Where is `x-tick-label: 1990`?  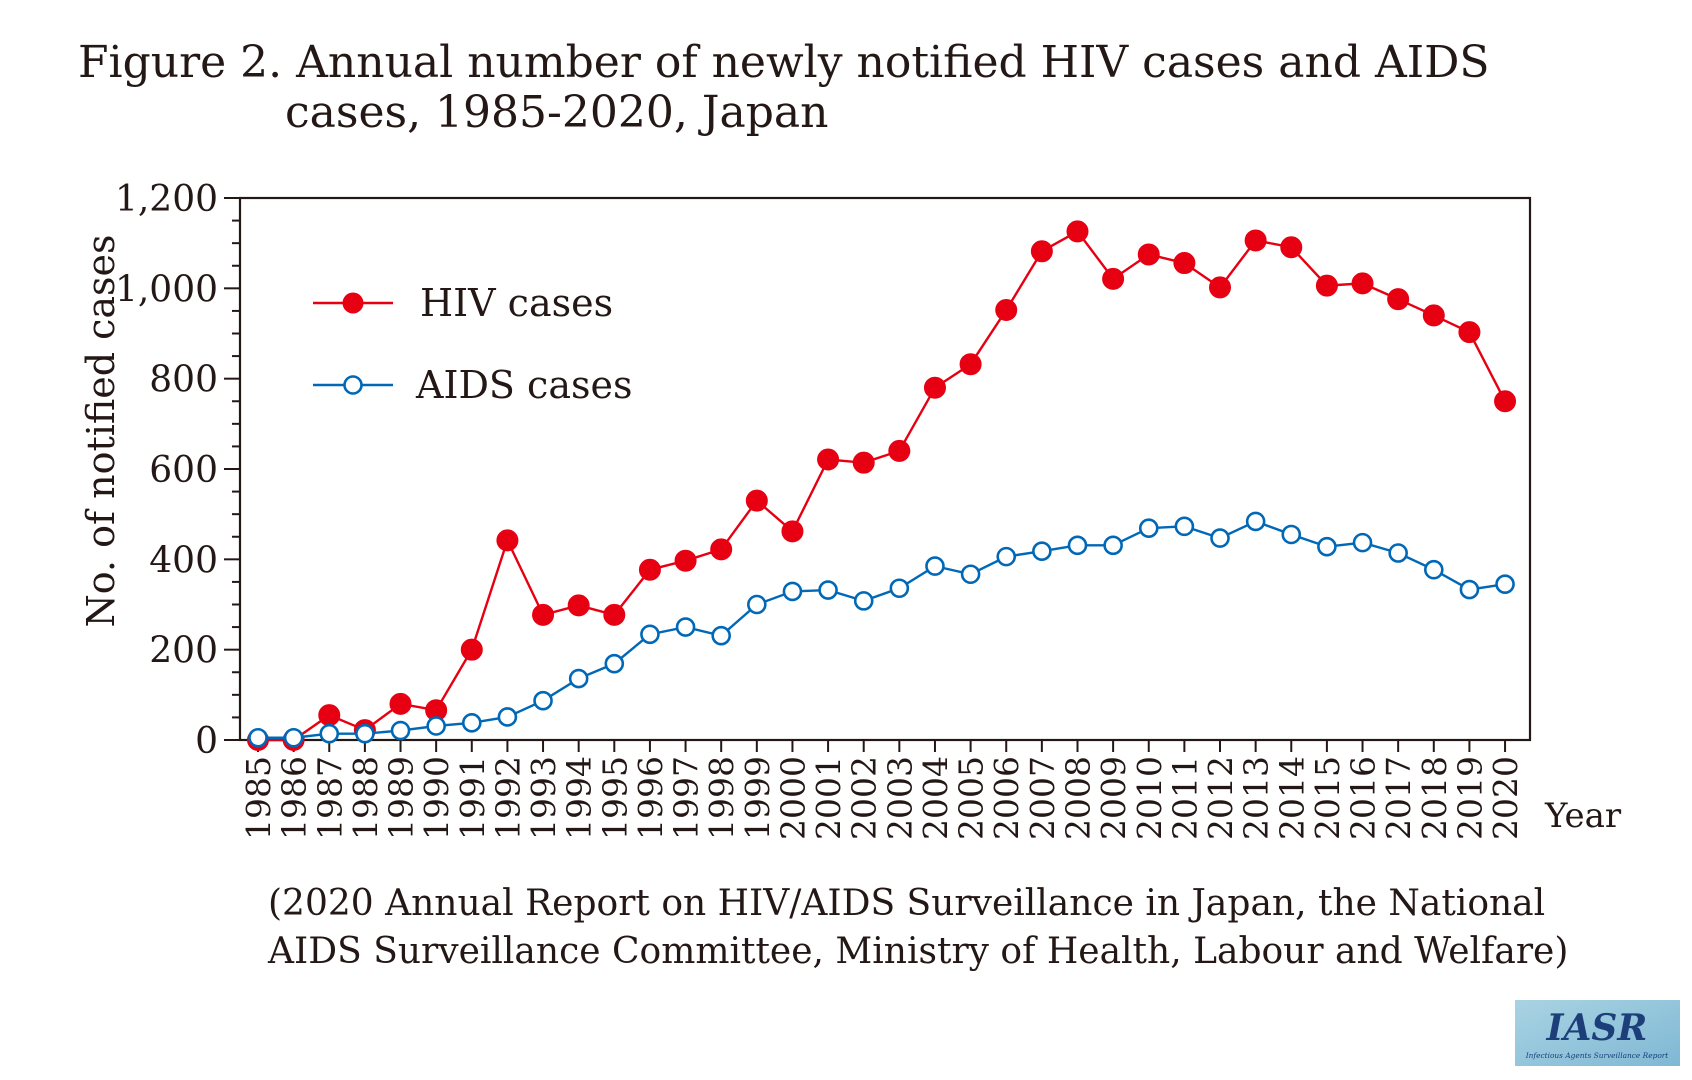 x-tick-label: 1990 is located at coordinates (436, 798).